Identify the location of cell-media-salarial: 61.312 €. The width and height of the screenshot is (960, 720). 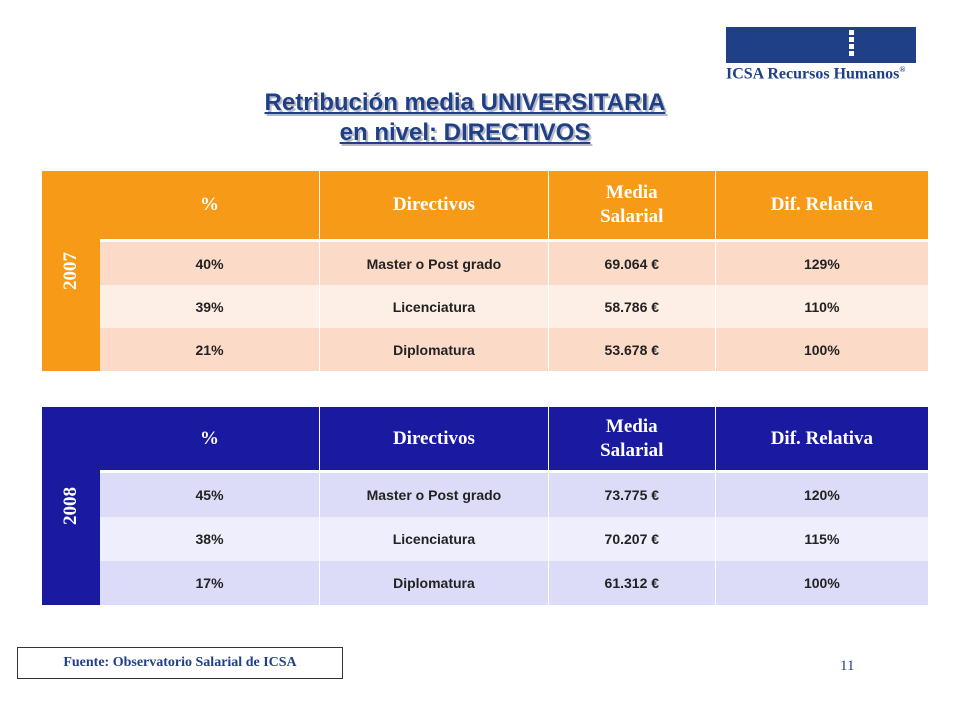
(631, 583).